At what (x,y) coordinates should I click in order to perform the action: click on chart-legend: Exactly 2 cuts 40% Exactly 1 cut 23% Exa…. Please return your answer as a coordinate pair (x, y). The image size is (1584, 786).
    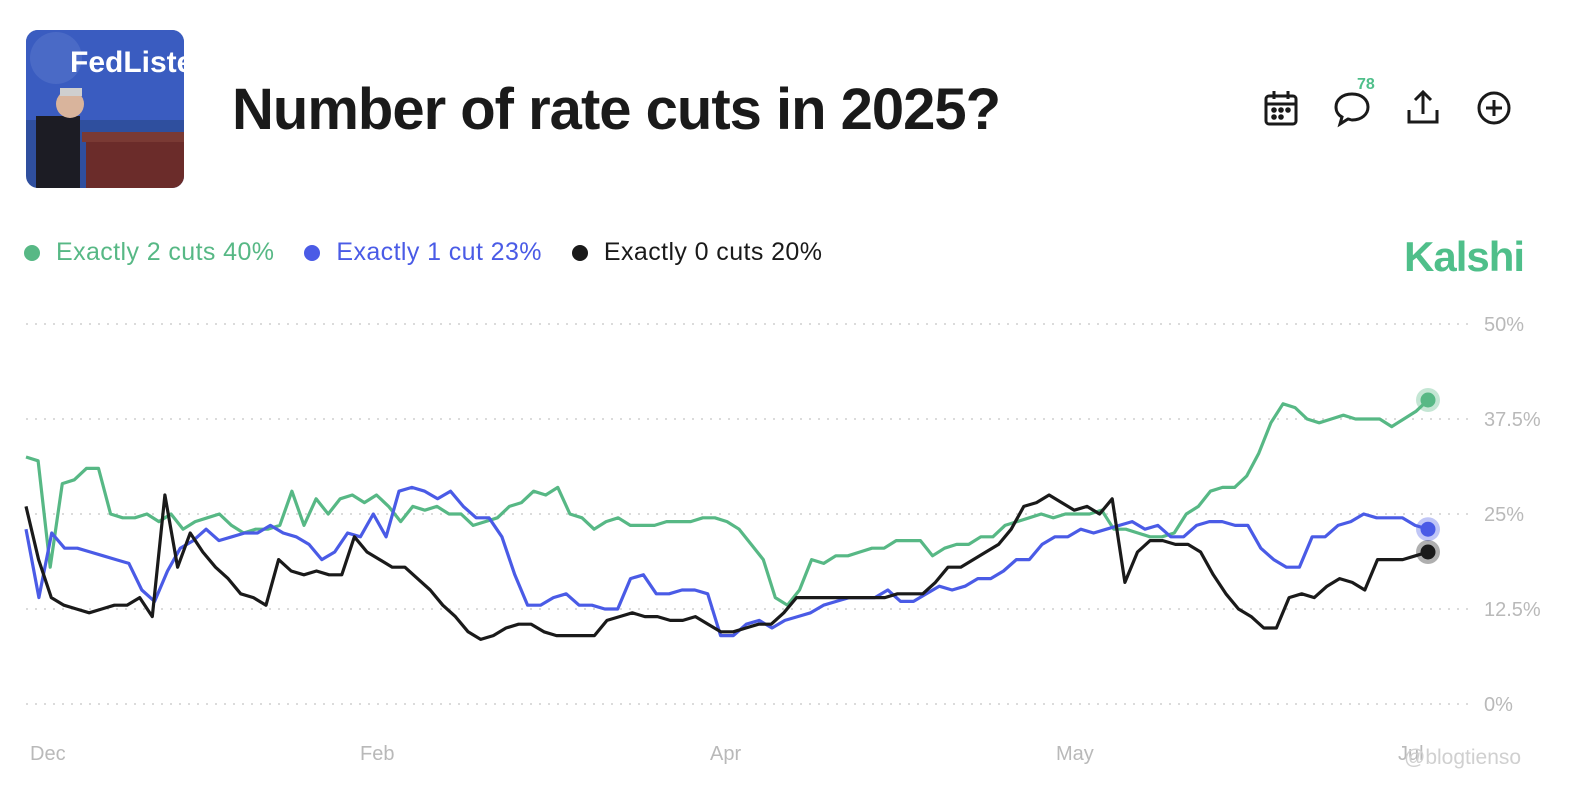
    Looking at the image, I should click on (423, 252).